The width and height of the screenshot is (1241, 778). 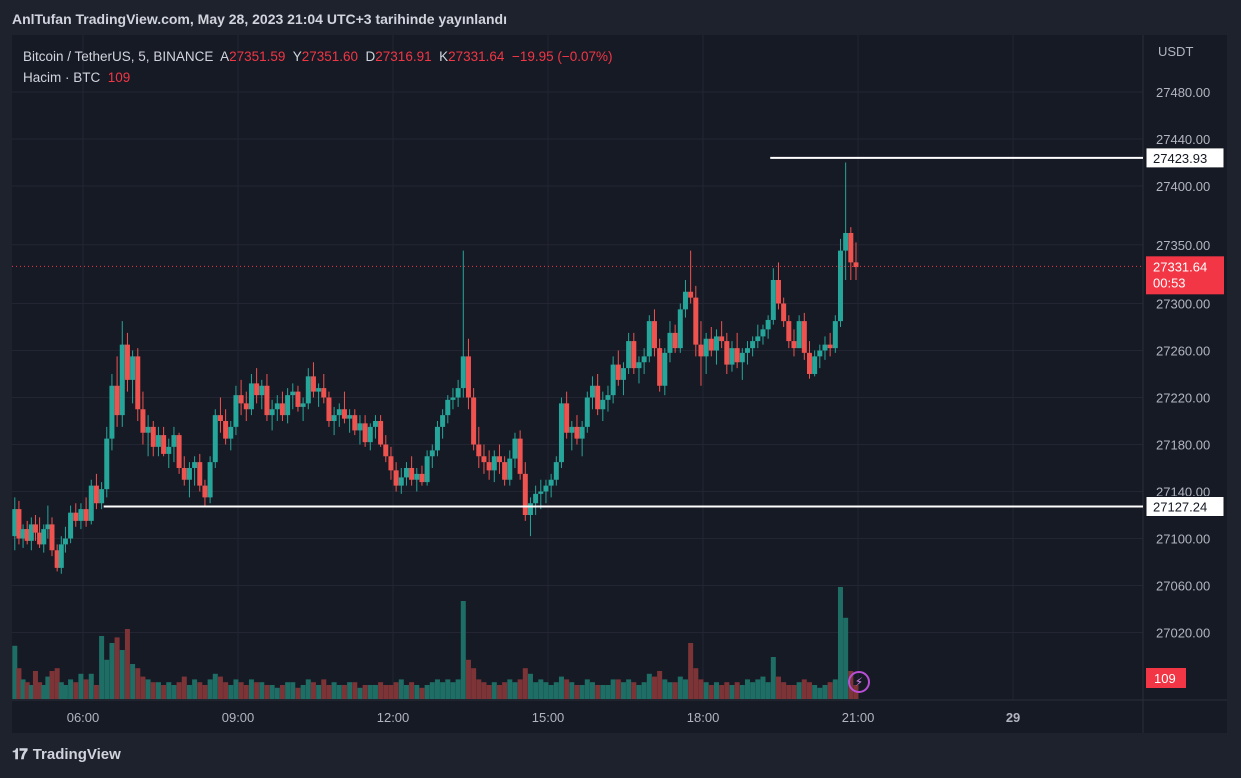 I want to click on flash-icon: ⚡, so click(x=859, y=682).